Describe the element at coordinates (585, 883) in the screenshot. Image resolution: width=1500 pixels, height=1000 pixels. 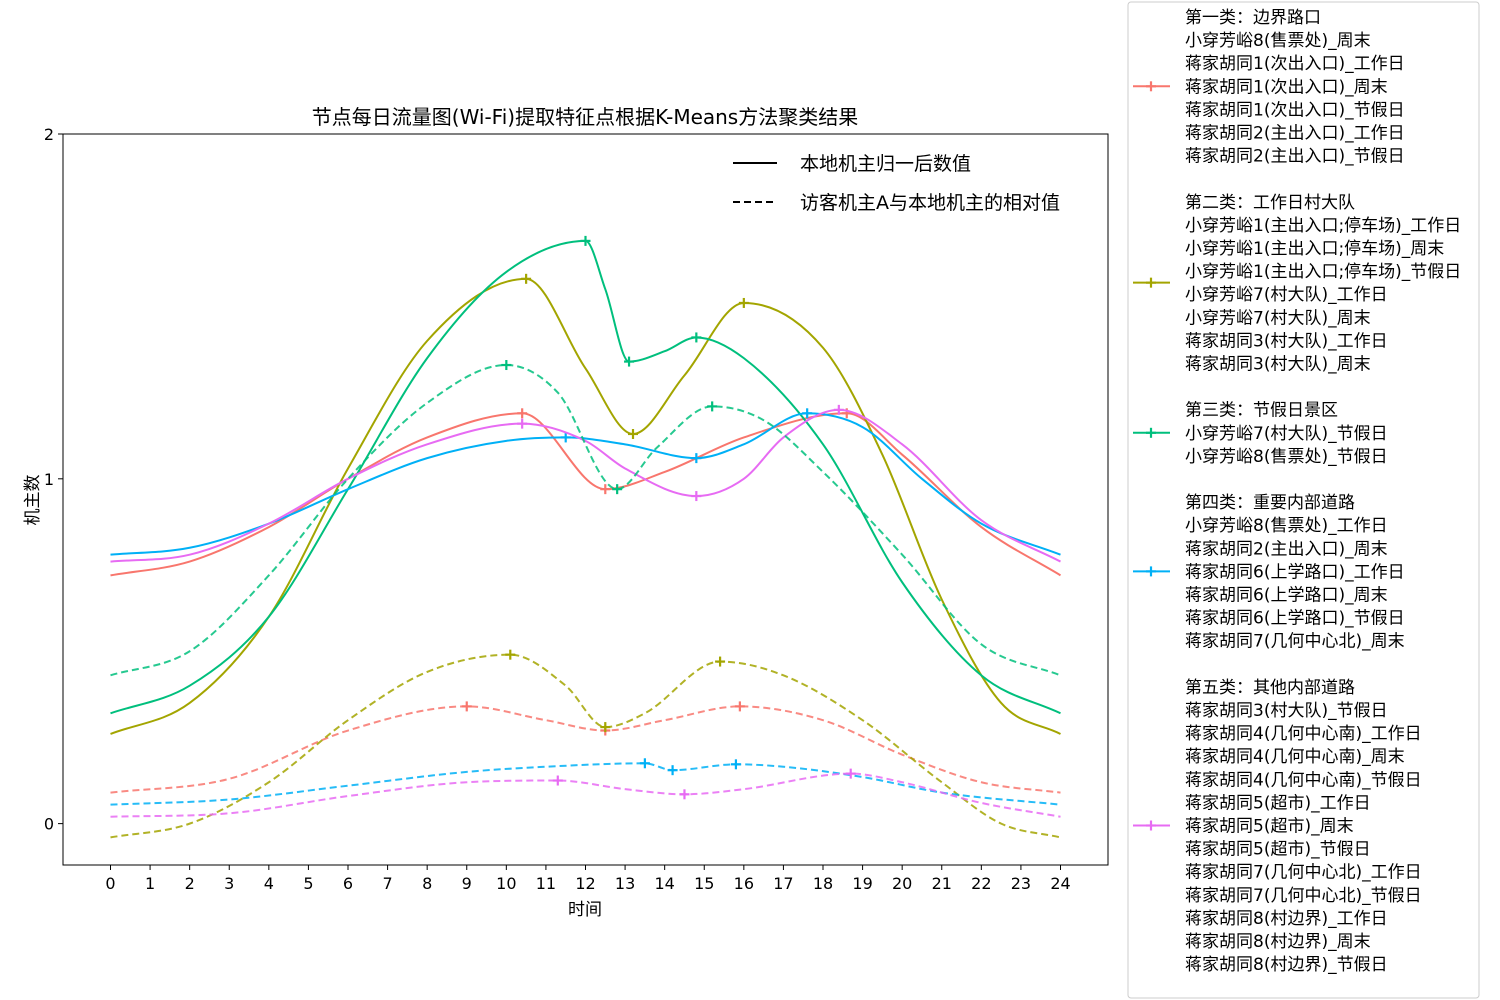
I see `x-tick-label: 12` at that location.